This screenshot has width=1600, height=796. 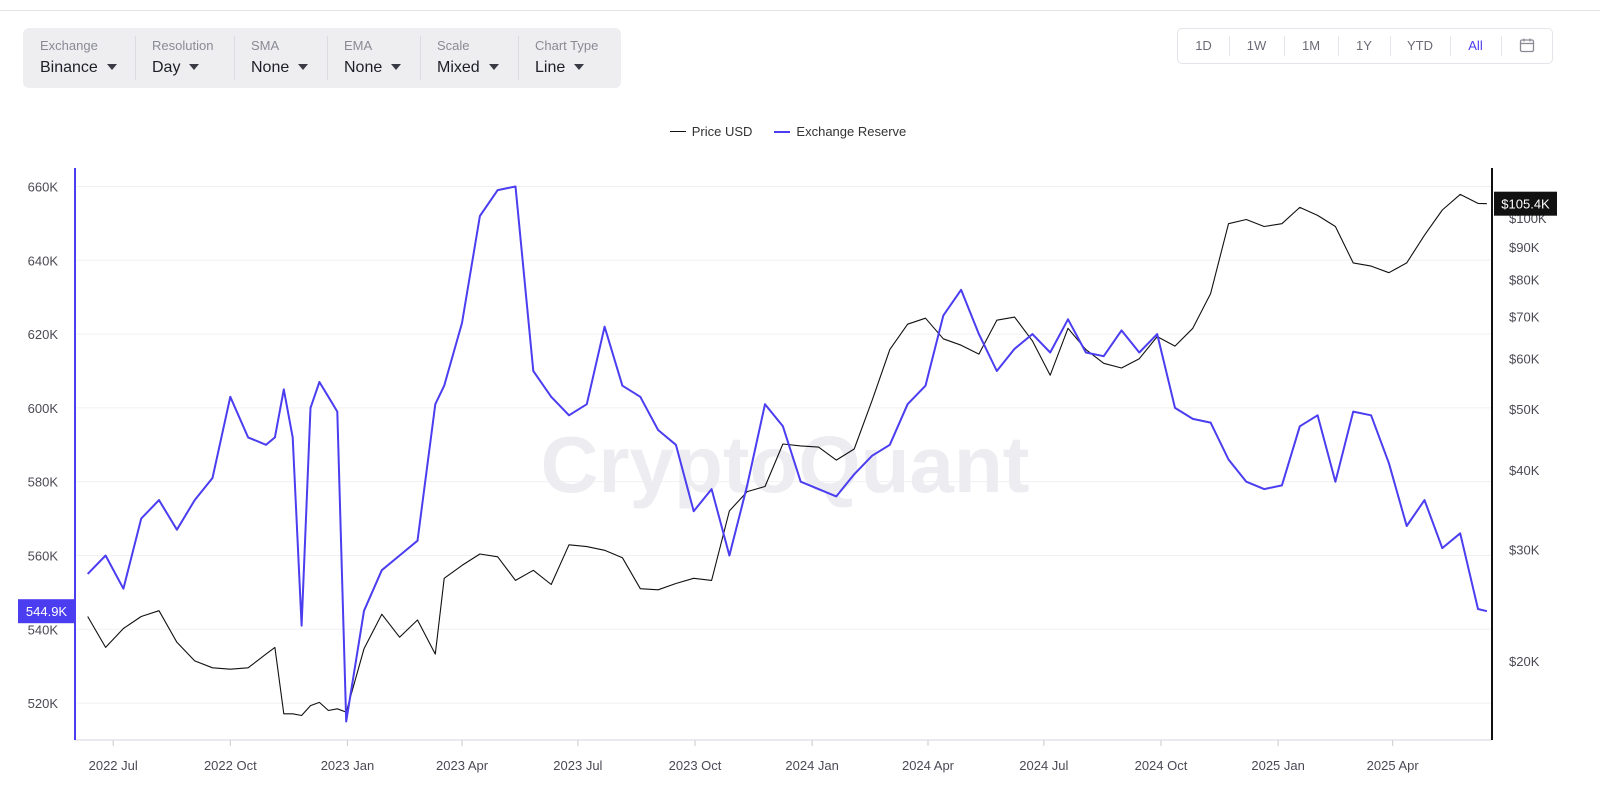 I want to click on y-right-tick-label: $80K, so click(x=1524, y=280).